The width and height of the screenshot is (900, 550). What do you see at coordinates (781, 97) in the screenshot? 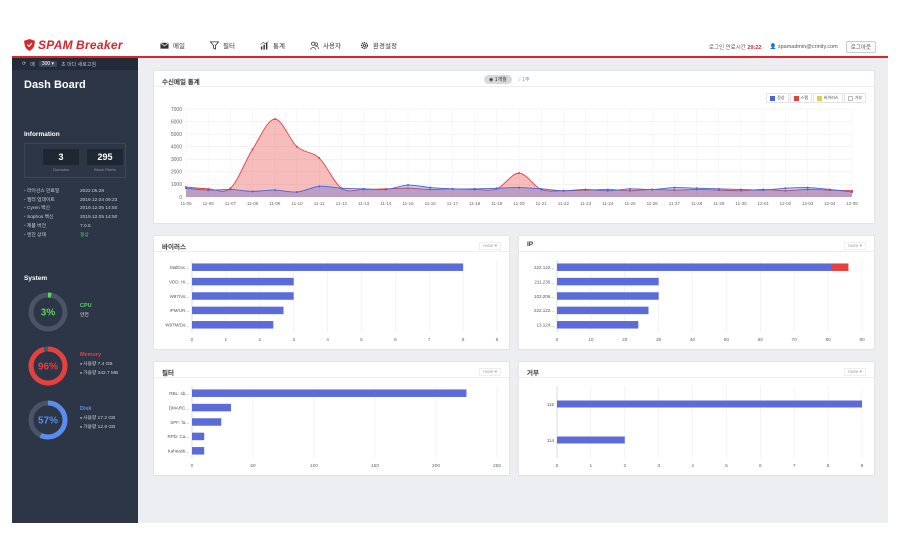
I see `legend-normal-label: 정상` at bounding box center [781, 97].